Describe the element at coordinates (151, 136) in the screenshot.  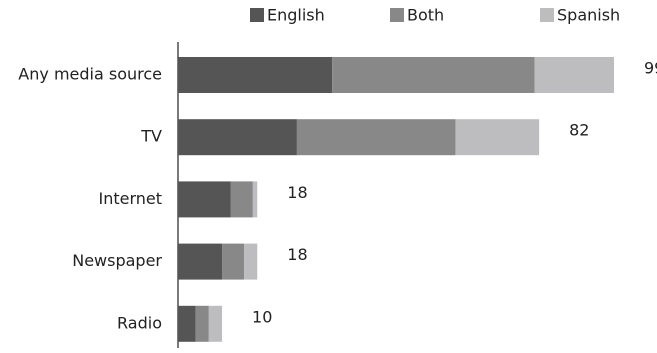
I see `category-label: TV` at that location.